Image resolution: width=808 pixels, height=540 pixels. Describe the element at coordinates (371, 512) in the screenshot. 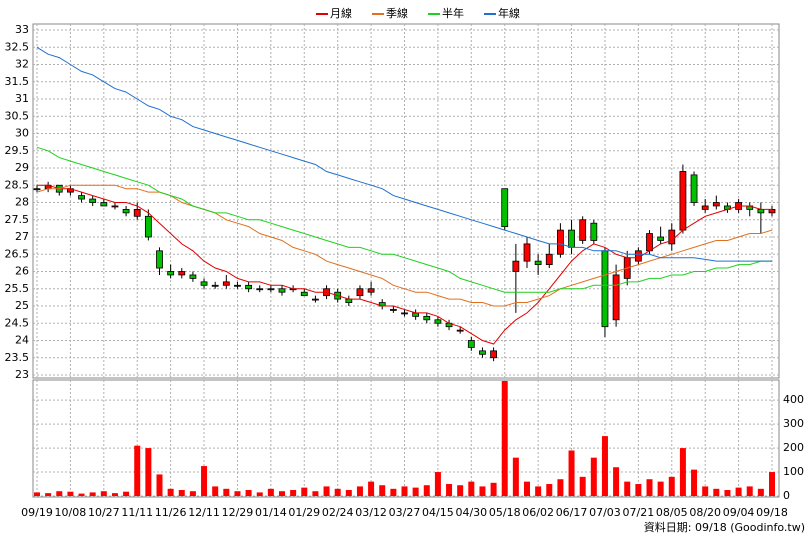

I see `x-tick-label: 03/12` at that location.